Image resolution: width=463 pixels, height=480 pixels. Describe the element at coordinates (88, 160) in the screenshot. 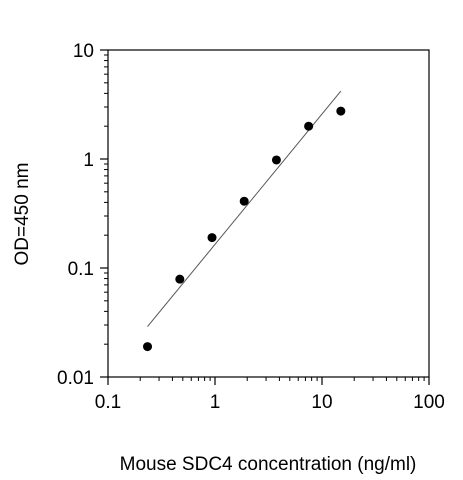

I see `y-tick-label: 1` at that location.